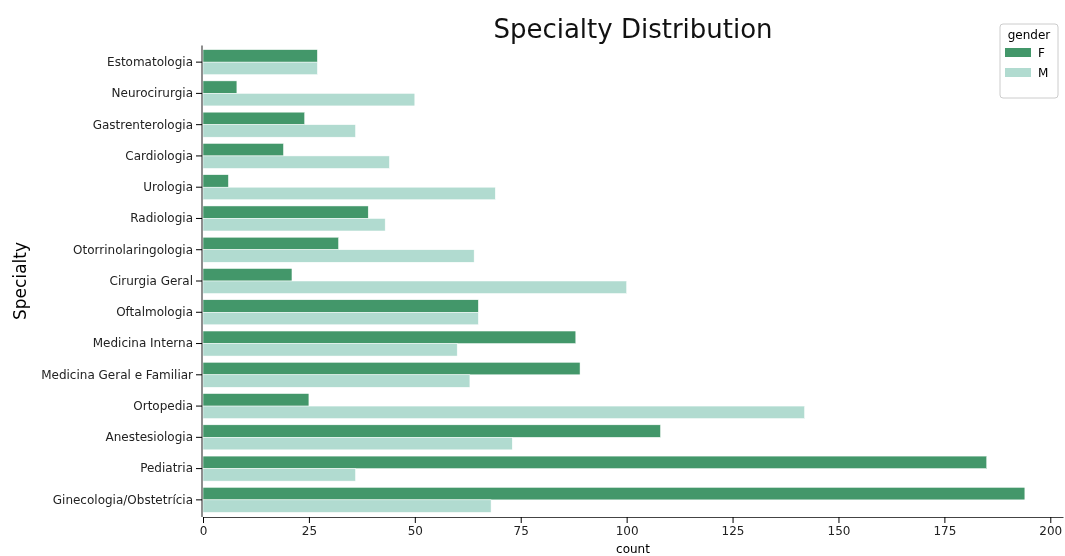 The height and width of the screenshot is (556, 1065). I want to click on y-tick-label: Medicina Interna, so click(142, 343).